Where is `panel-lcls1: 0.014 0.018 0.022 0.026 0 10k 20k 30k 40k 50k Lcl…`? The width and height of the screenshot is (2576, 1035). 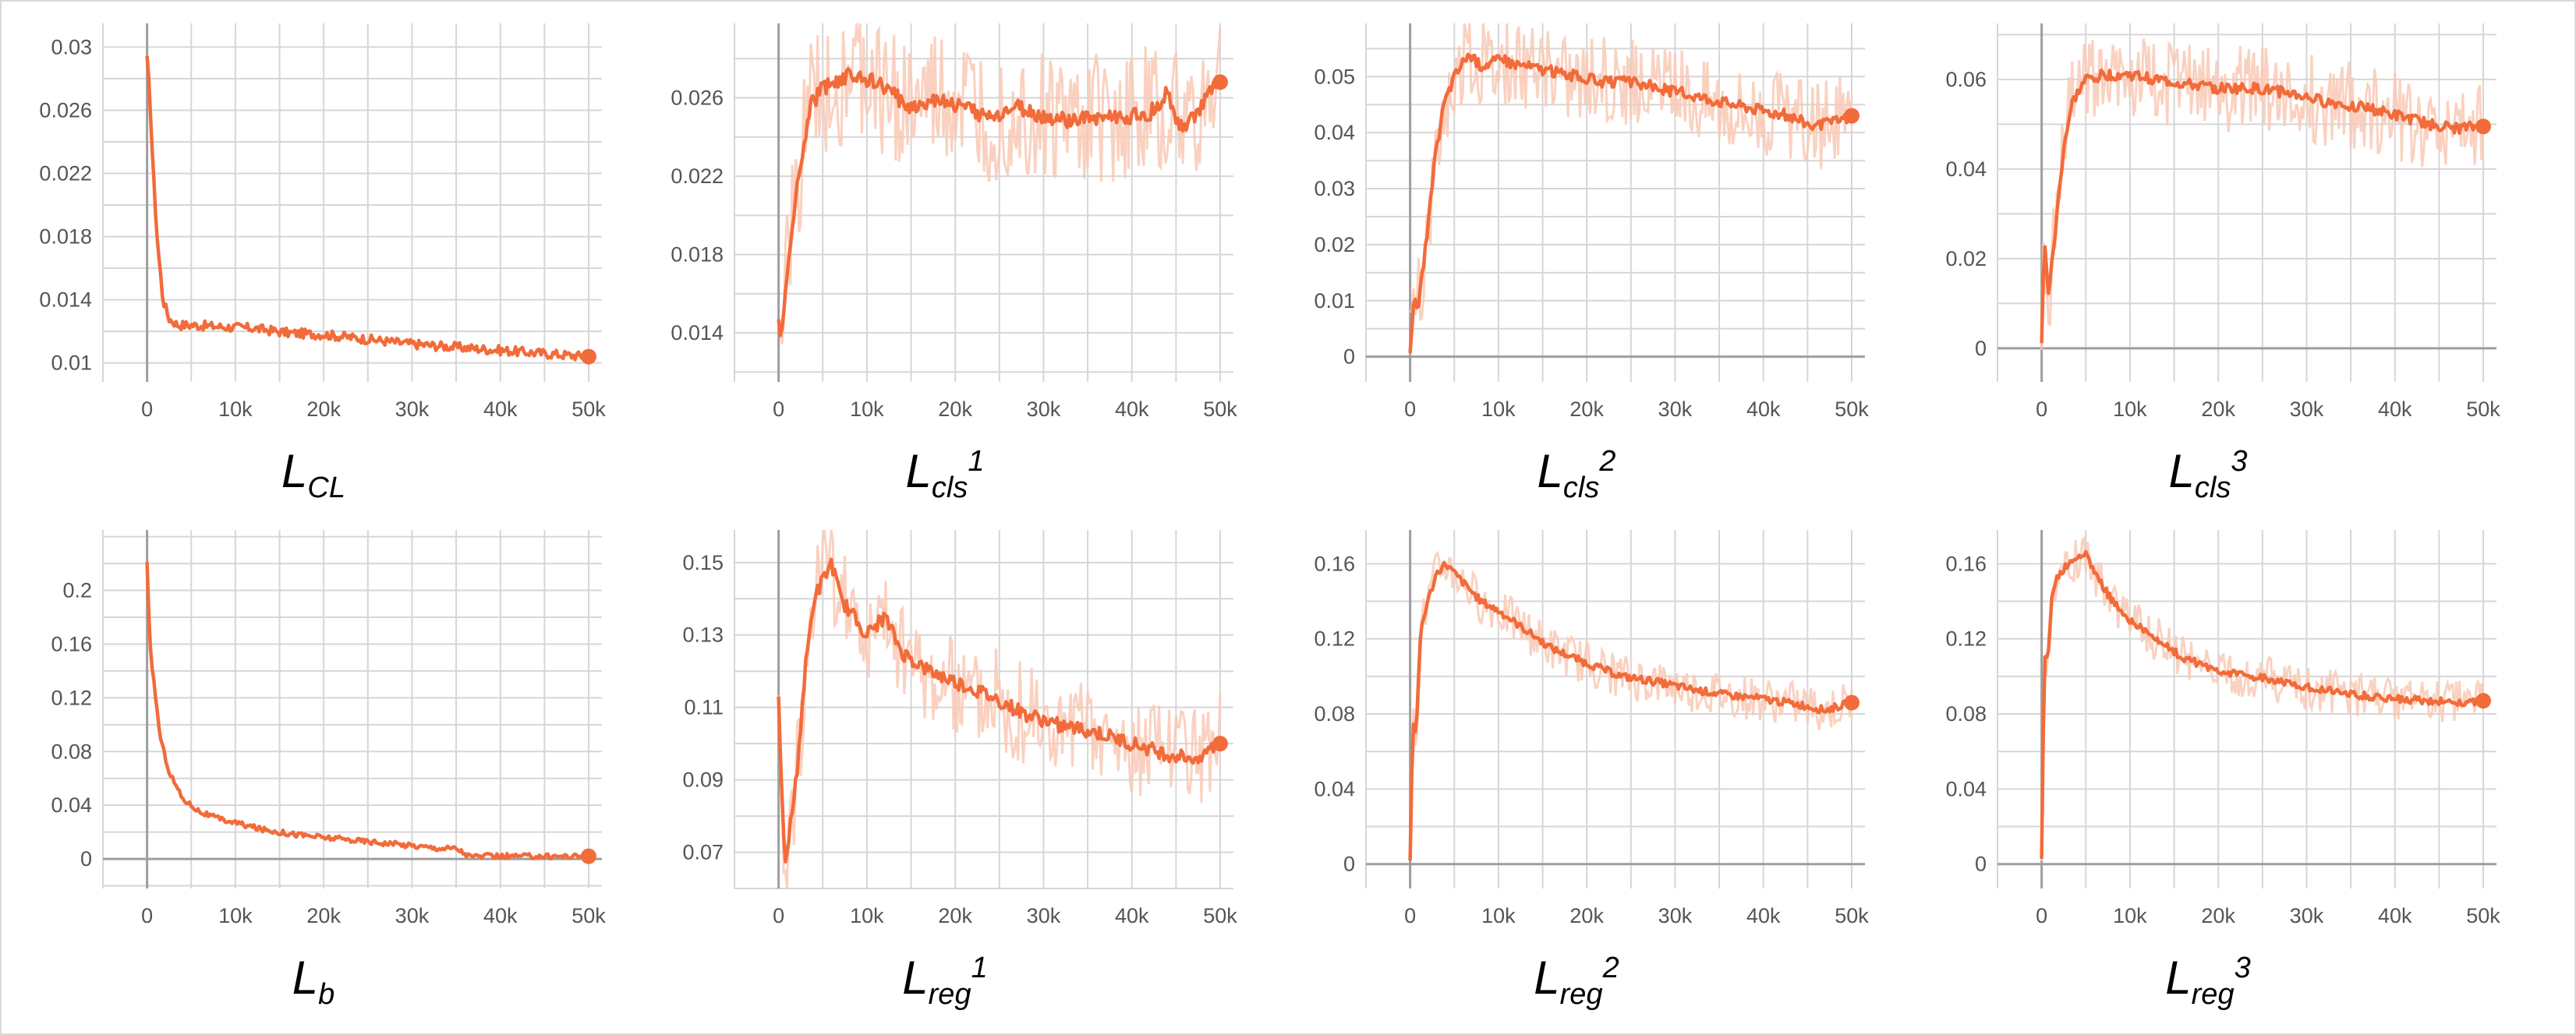
panel-lcls1: 0.014 0.018 0.022 0.026 0 10k 20k 30k 40k 50k Lcl… is located at coordinates (945, 260).